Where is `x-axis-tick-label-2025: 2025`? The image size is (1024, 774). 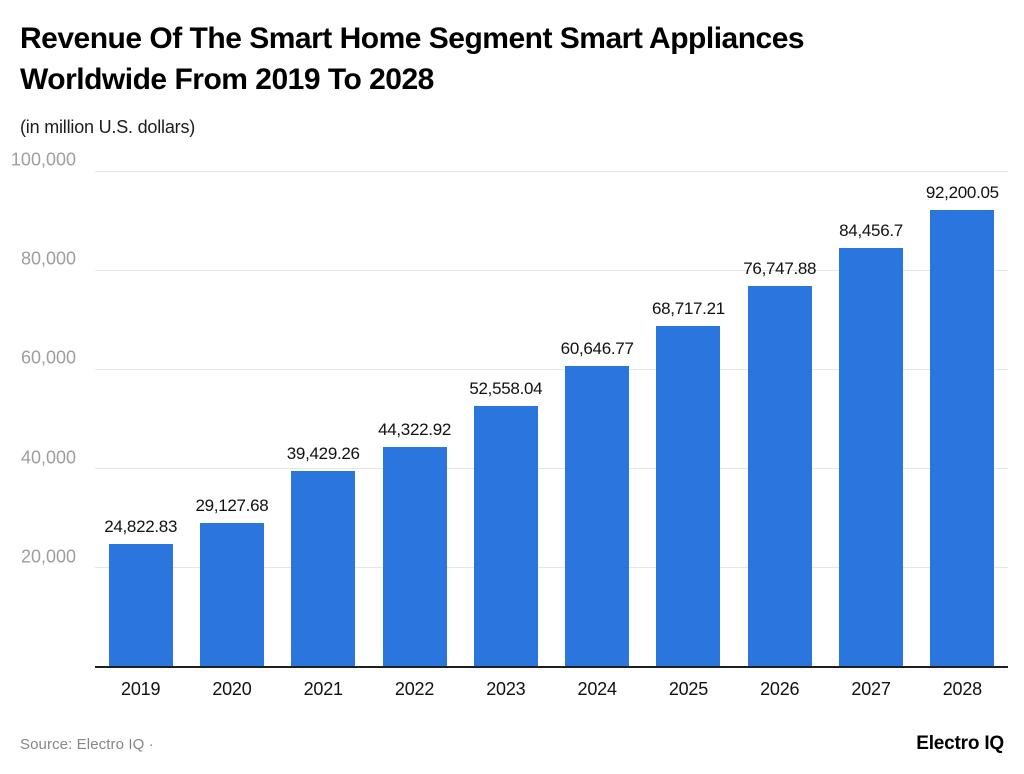
x-axis-tick-label-2025: 2025 is located at coordinates (688, 689).